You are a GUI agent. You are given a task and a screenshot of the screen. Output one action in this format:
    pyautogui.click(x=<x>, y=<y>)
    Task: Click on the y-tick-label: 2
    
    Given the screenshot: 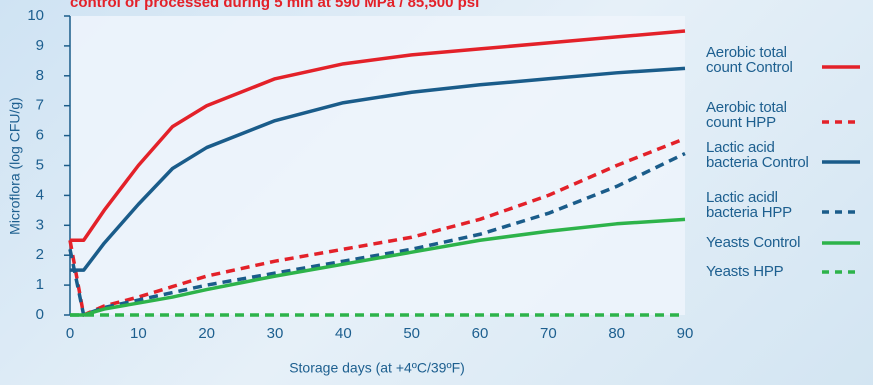 What is the action you would take?
    pyautogui.click(x=40, y=254)
    